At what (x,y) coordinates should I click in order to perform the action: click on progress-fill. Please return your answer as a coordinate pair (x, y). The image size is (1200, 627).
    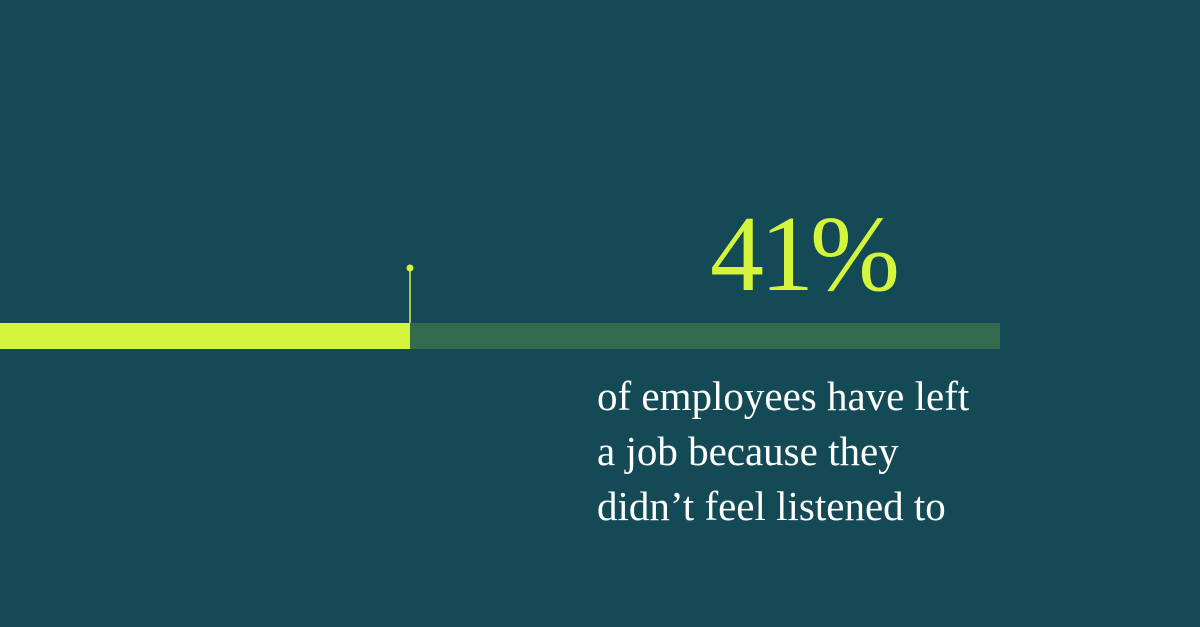
    Looking at the image, I should click on (205, 336).